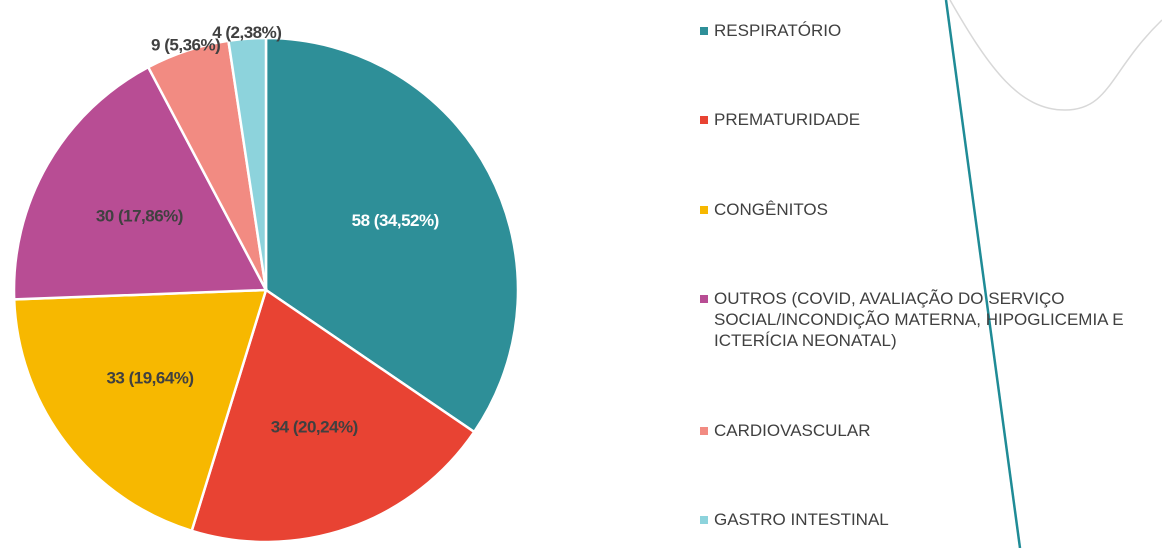 The width and height of the screenshot is (1162, 548). What do you see at coordinates (930, 430) in the screenshot?
I see `legend-item: CARDIOVASCULAR` at bounding box center [930, 430].